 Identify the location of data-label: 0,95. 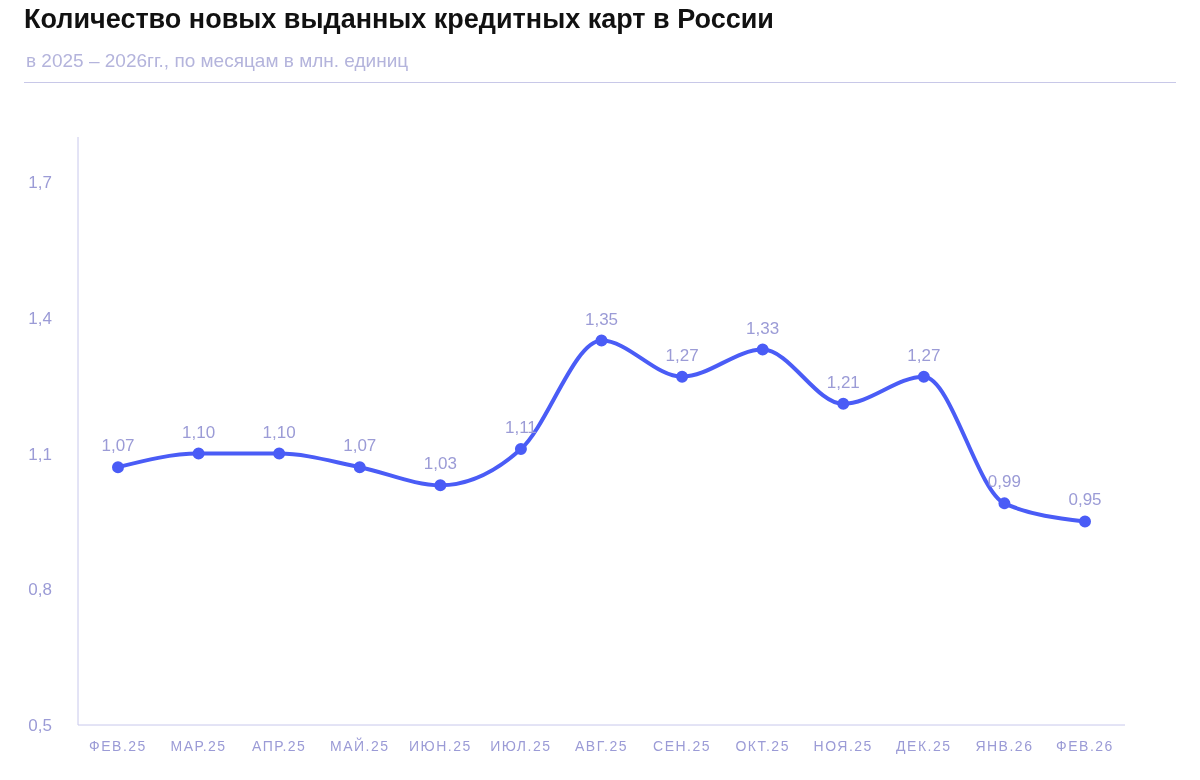
(1085, 500).